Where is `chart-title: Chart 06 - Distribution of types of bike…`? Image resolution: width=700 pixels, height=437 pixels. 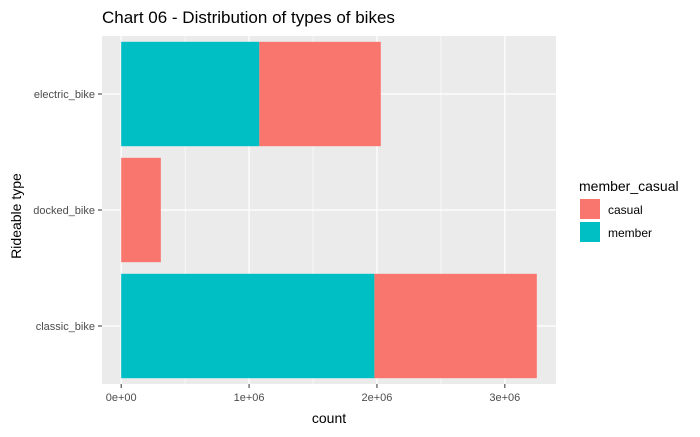
chart-title: Chart 06 - Distribution of types of bike… is located at coordinates (248, 17).